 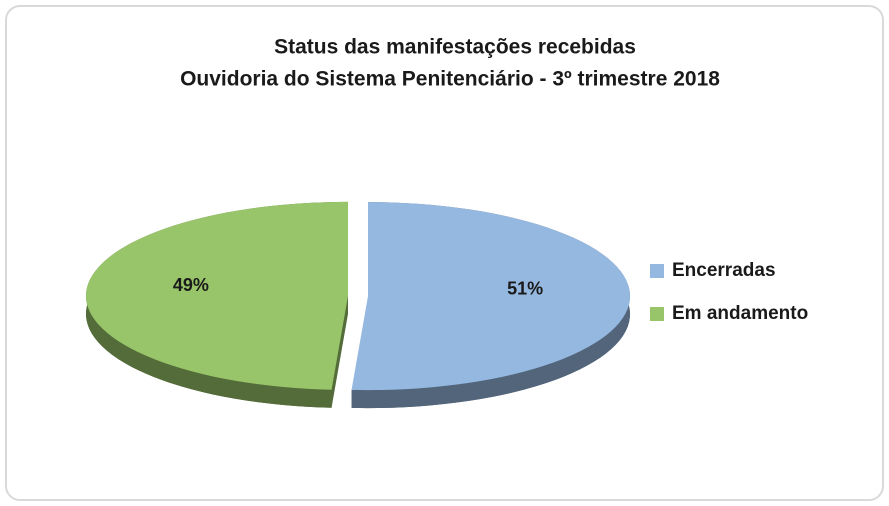 I want to click on data-label: 51%, so click(x=525, y=289).